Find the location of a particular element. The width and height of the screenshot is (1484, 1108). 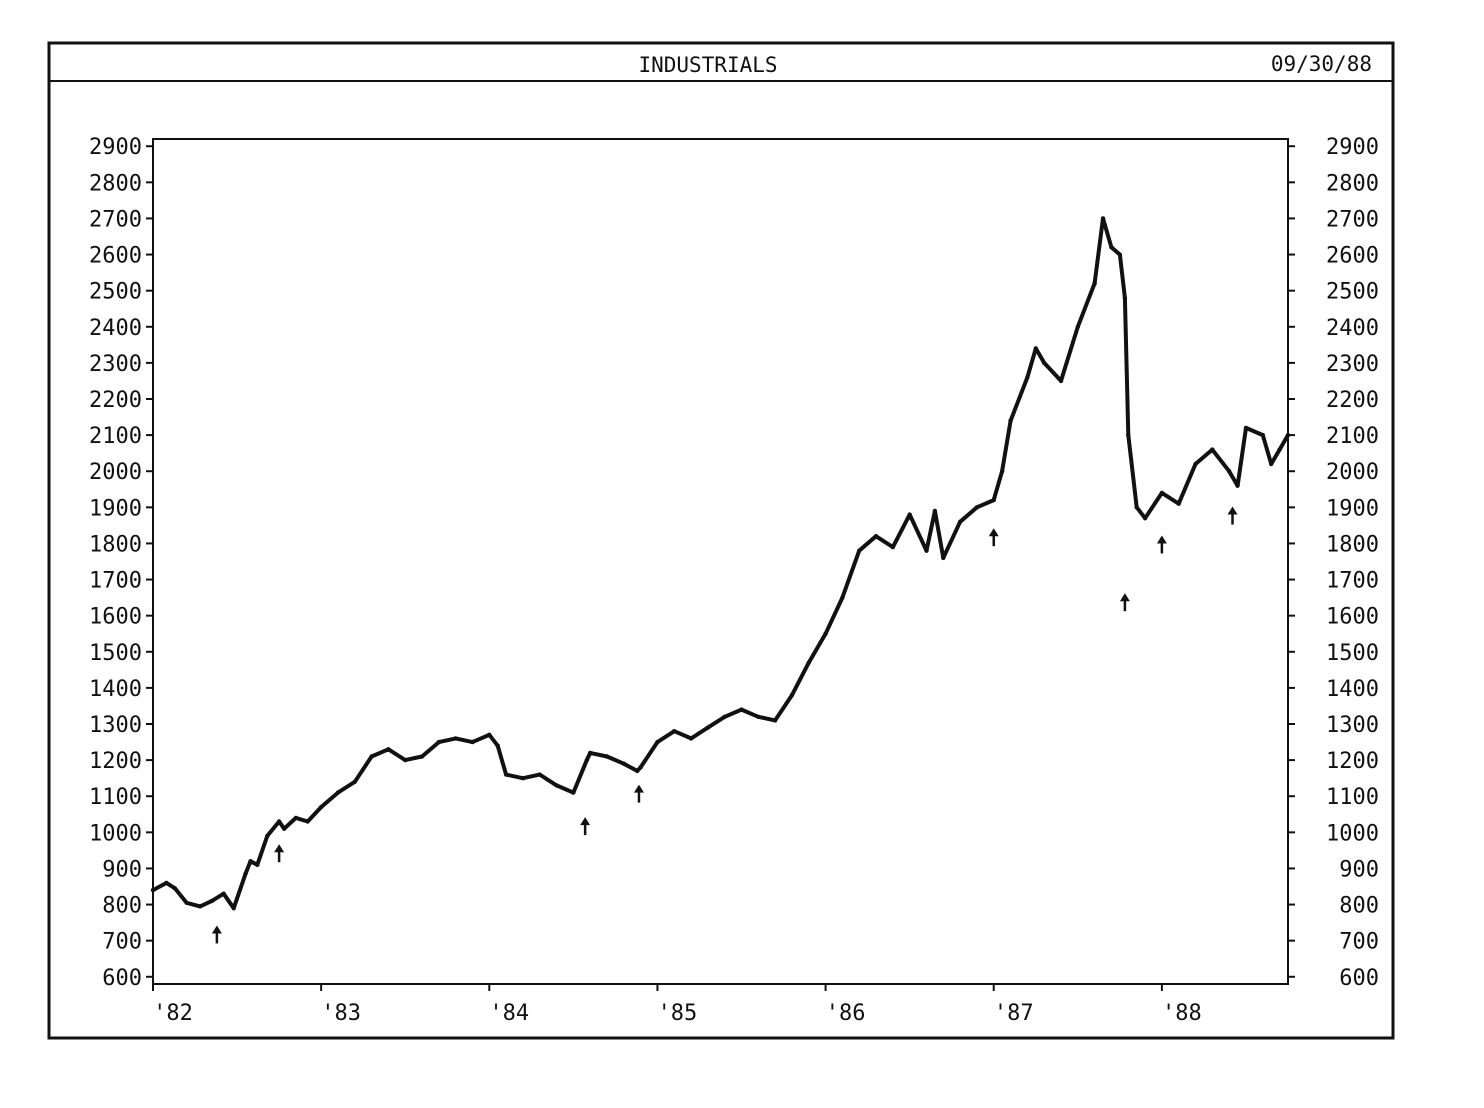

y-tick-label-left: 900 is located at coordinates (122, 869).